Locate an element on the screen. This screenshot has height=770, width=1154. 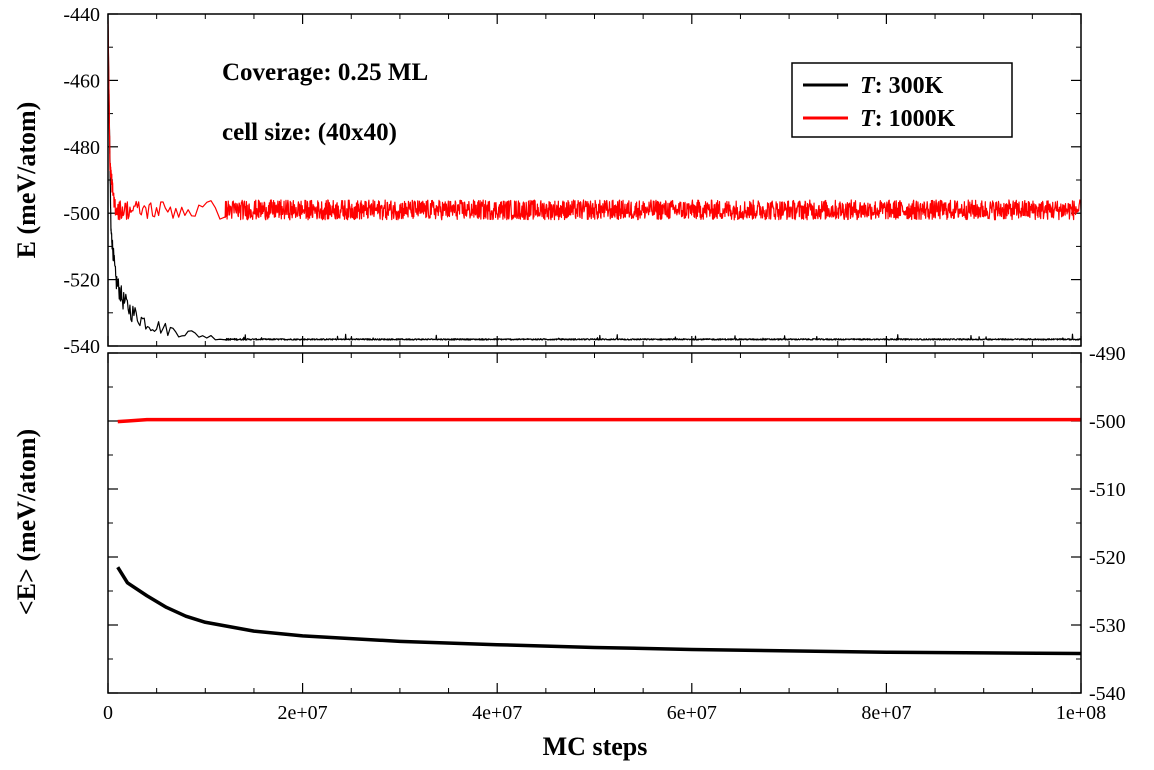
legend-entry-300k: T: 300K is located at coordinates (902, 86).